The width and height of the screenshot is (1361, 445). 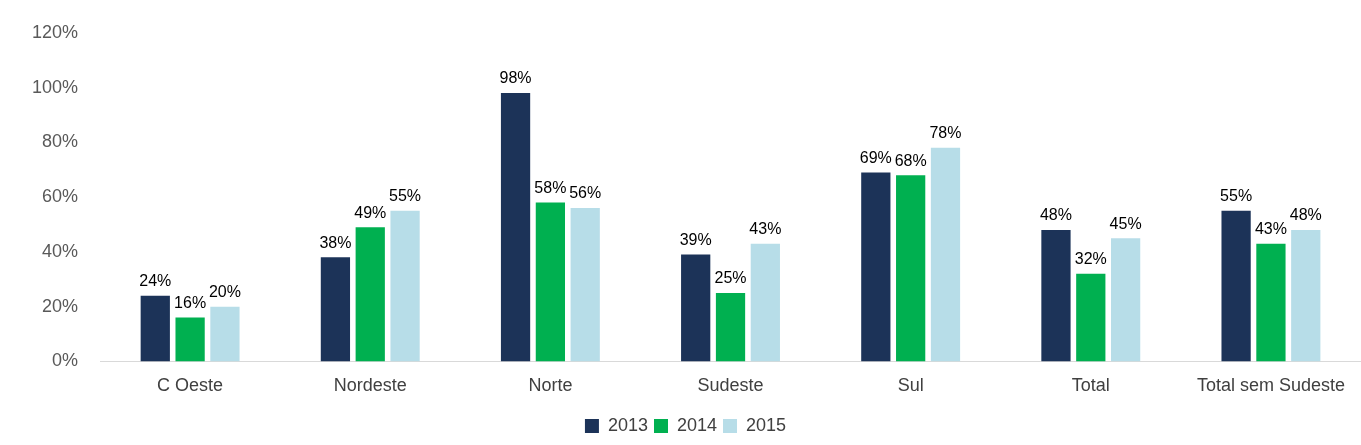 I want to click on data-label: 45%, so click(x=1125, y=223).